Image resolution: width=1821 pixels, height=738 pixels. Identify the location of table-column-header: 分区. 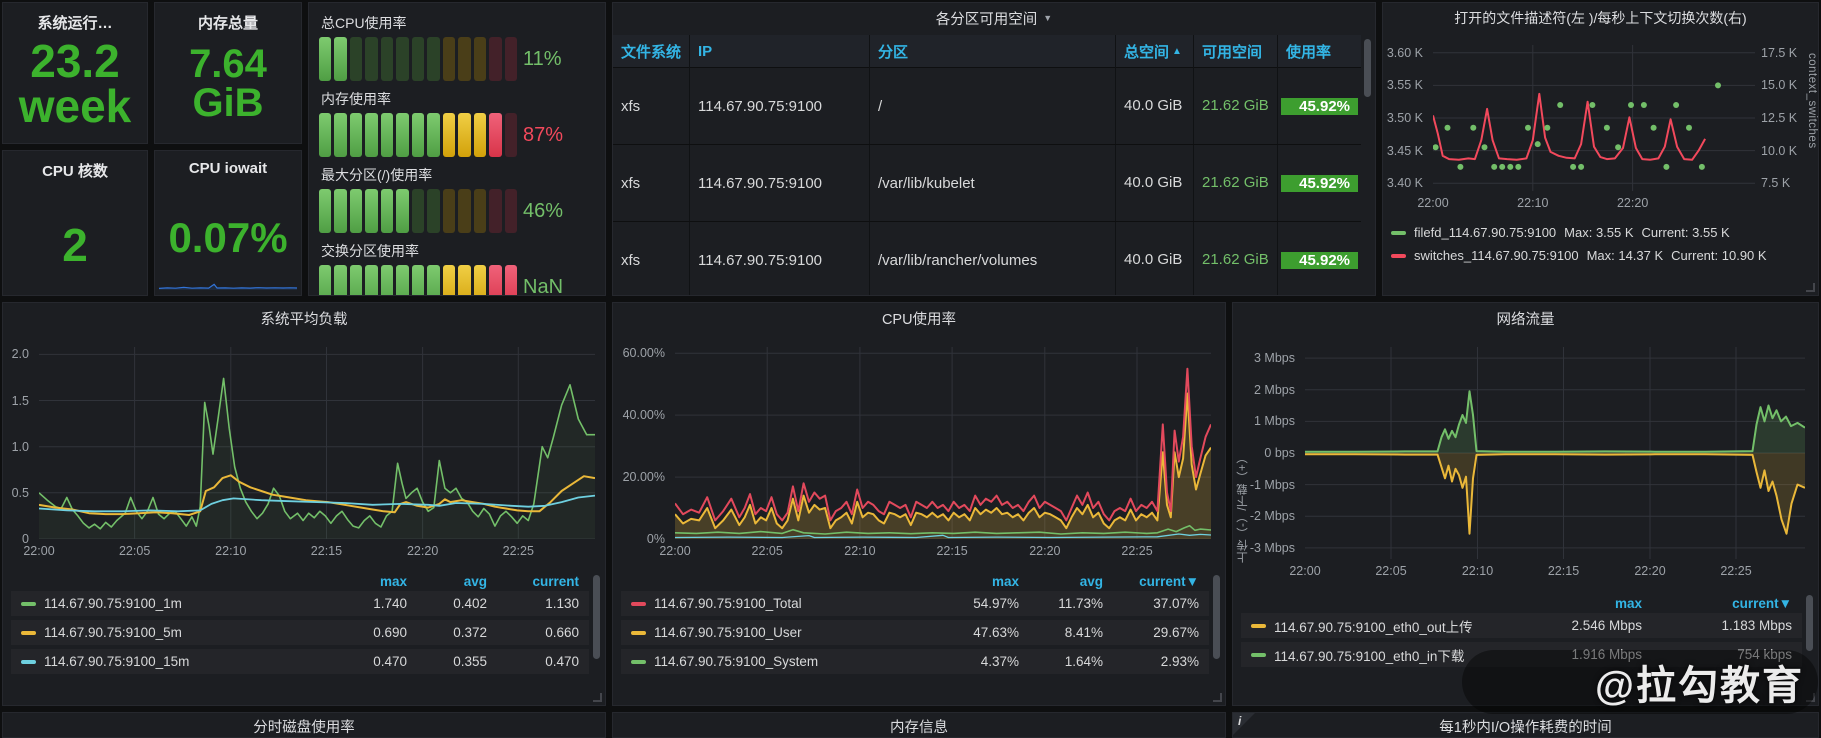
(992, 51).